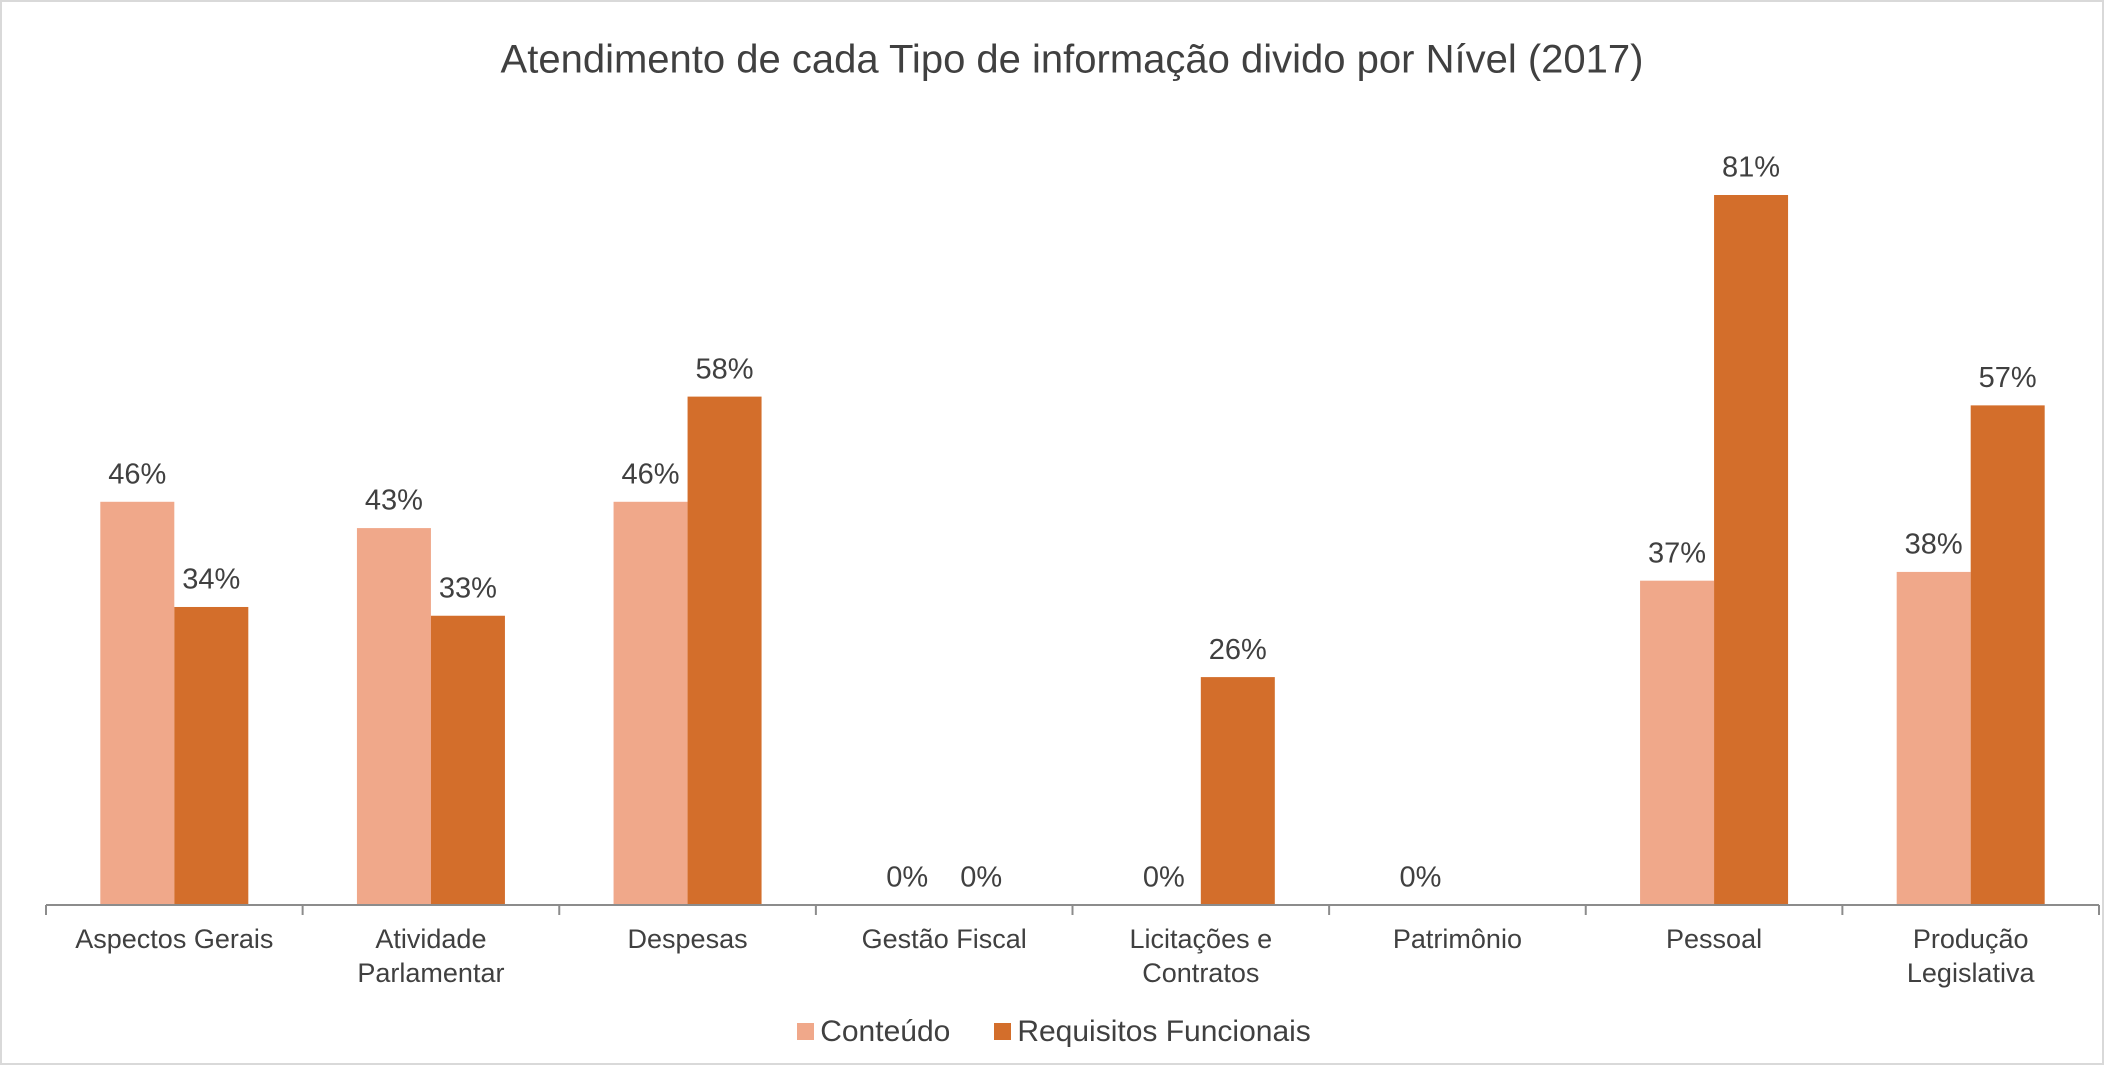 The height and width of the screenshot is (1065, 2104). Describe the element at coordinates (1457, 939) in the screenshot. I see `x-tick-label: Patrimônio` at that location.